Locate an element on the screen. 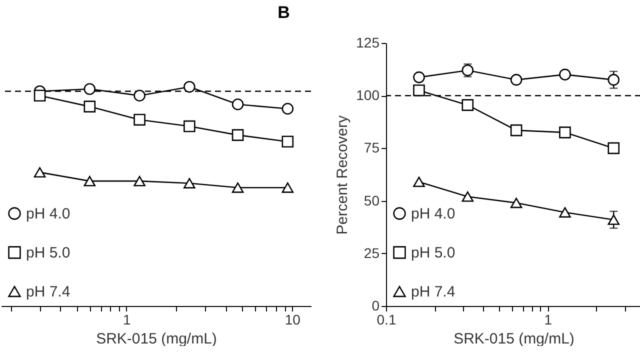 The height and width of the screenshot is (360, 640). y-axis-title: Percent Recovery is located at coordinates (343, 174).